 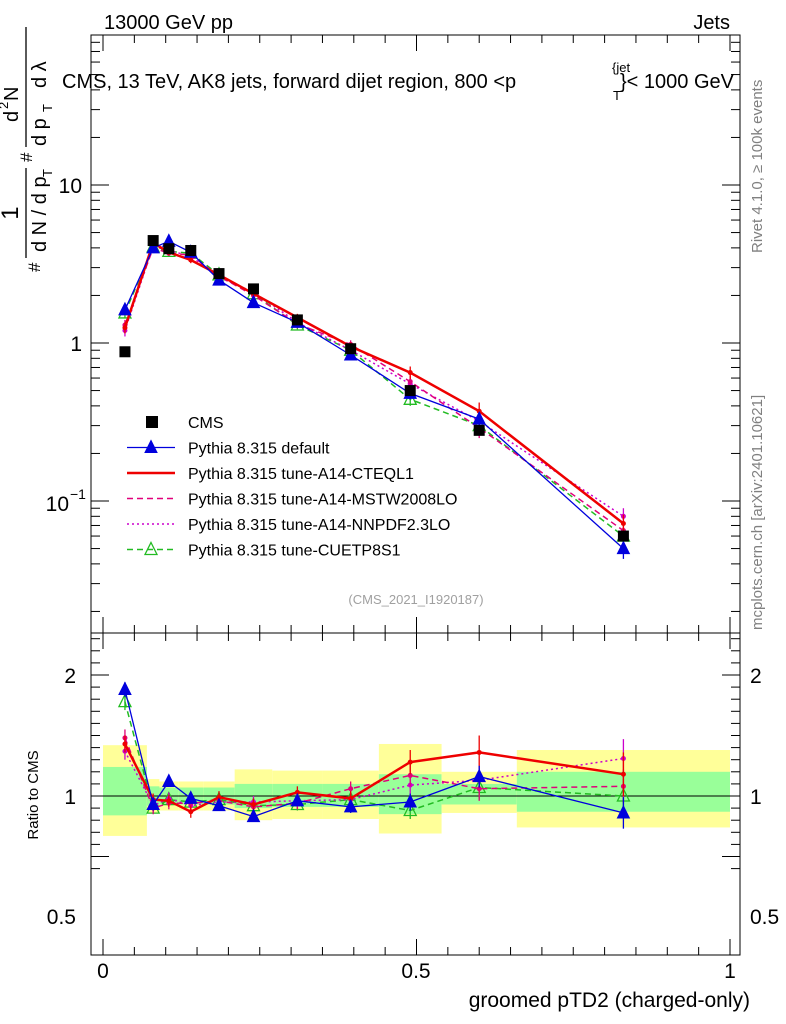 What do you see at coordinates (76, 344) in the screenshot?
I see `y-tick-label-1: 1` at bounding box center [76, 344].